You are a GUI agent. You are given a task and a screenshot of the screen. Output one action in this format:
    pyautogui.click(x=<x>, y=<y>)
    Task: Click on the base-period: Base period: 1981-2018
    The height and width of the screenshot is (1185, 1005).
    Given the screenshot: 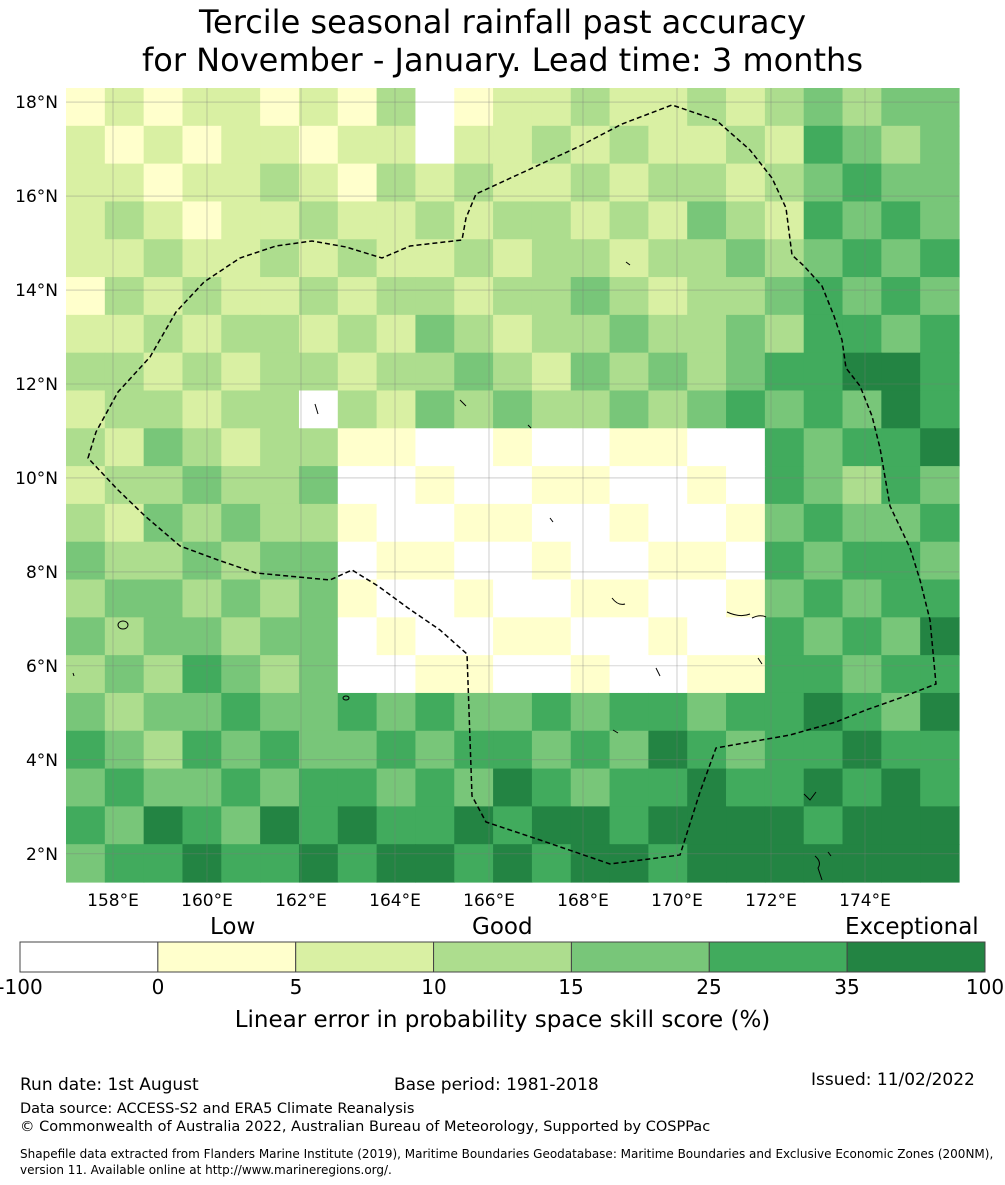 What is the action you would take?
    pyautogui.click(x=496, y=1085)
    